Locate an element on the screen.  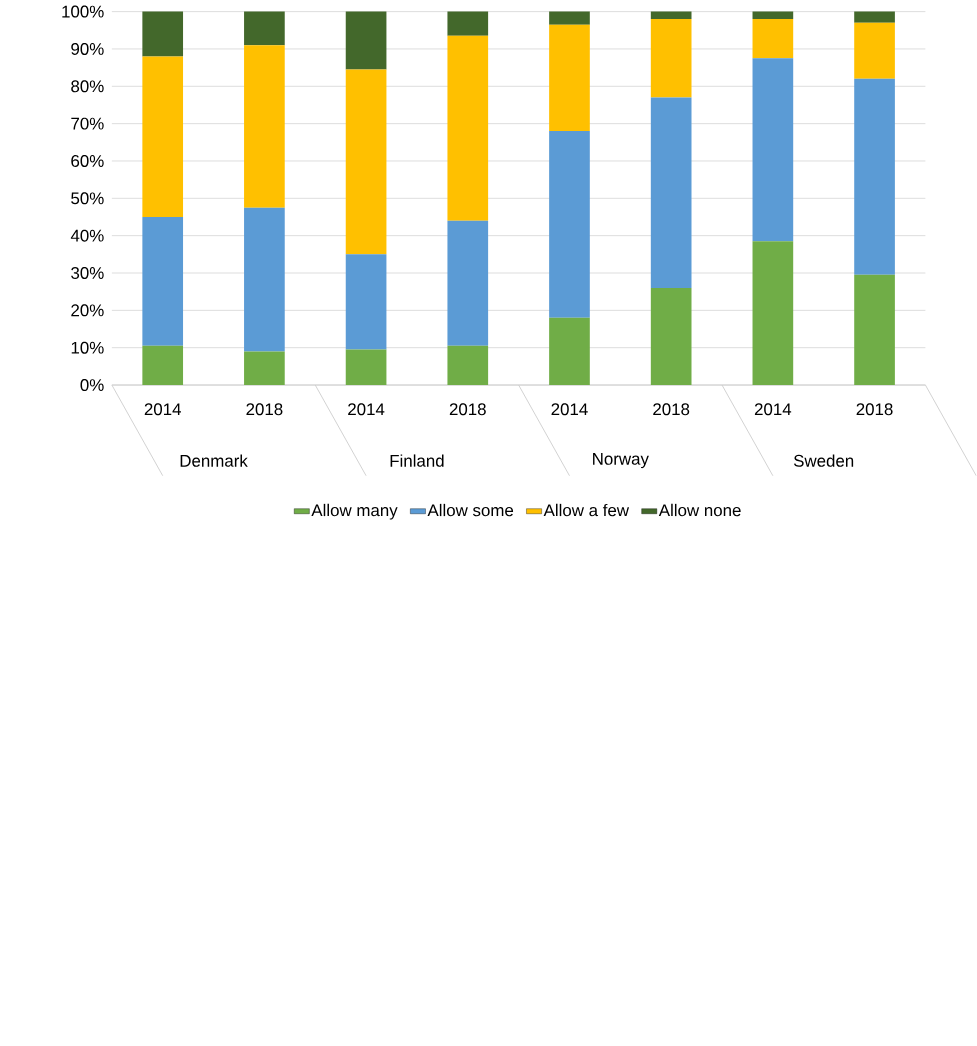
y-tick-label: 40% is located at coordinates (87, 235).